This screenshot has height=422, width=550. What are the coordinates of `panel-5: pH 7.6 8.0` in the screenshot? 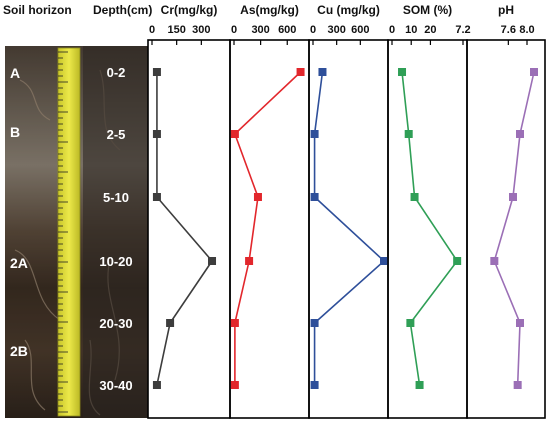 It's located at (506, 211).